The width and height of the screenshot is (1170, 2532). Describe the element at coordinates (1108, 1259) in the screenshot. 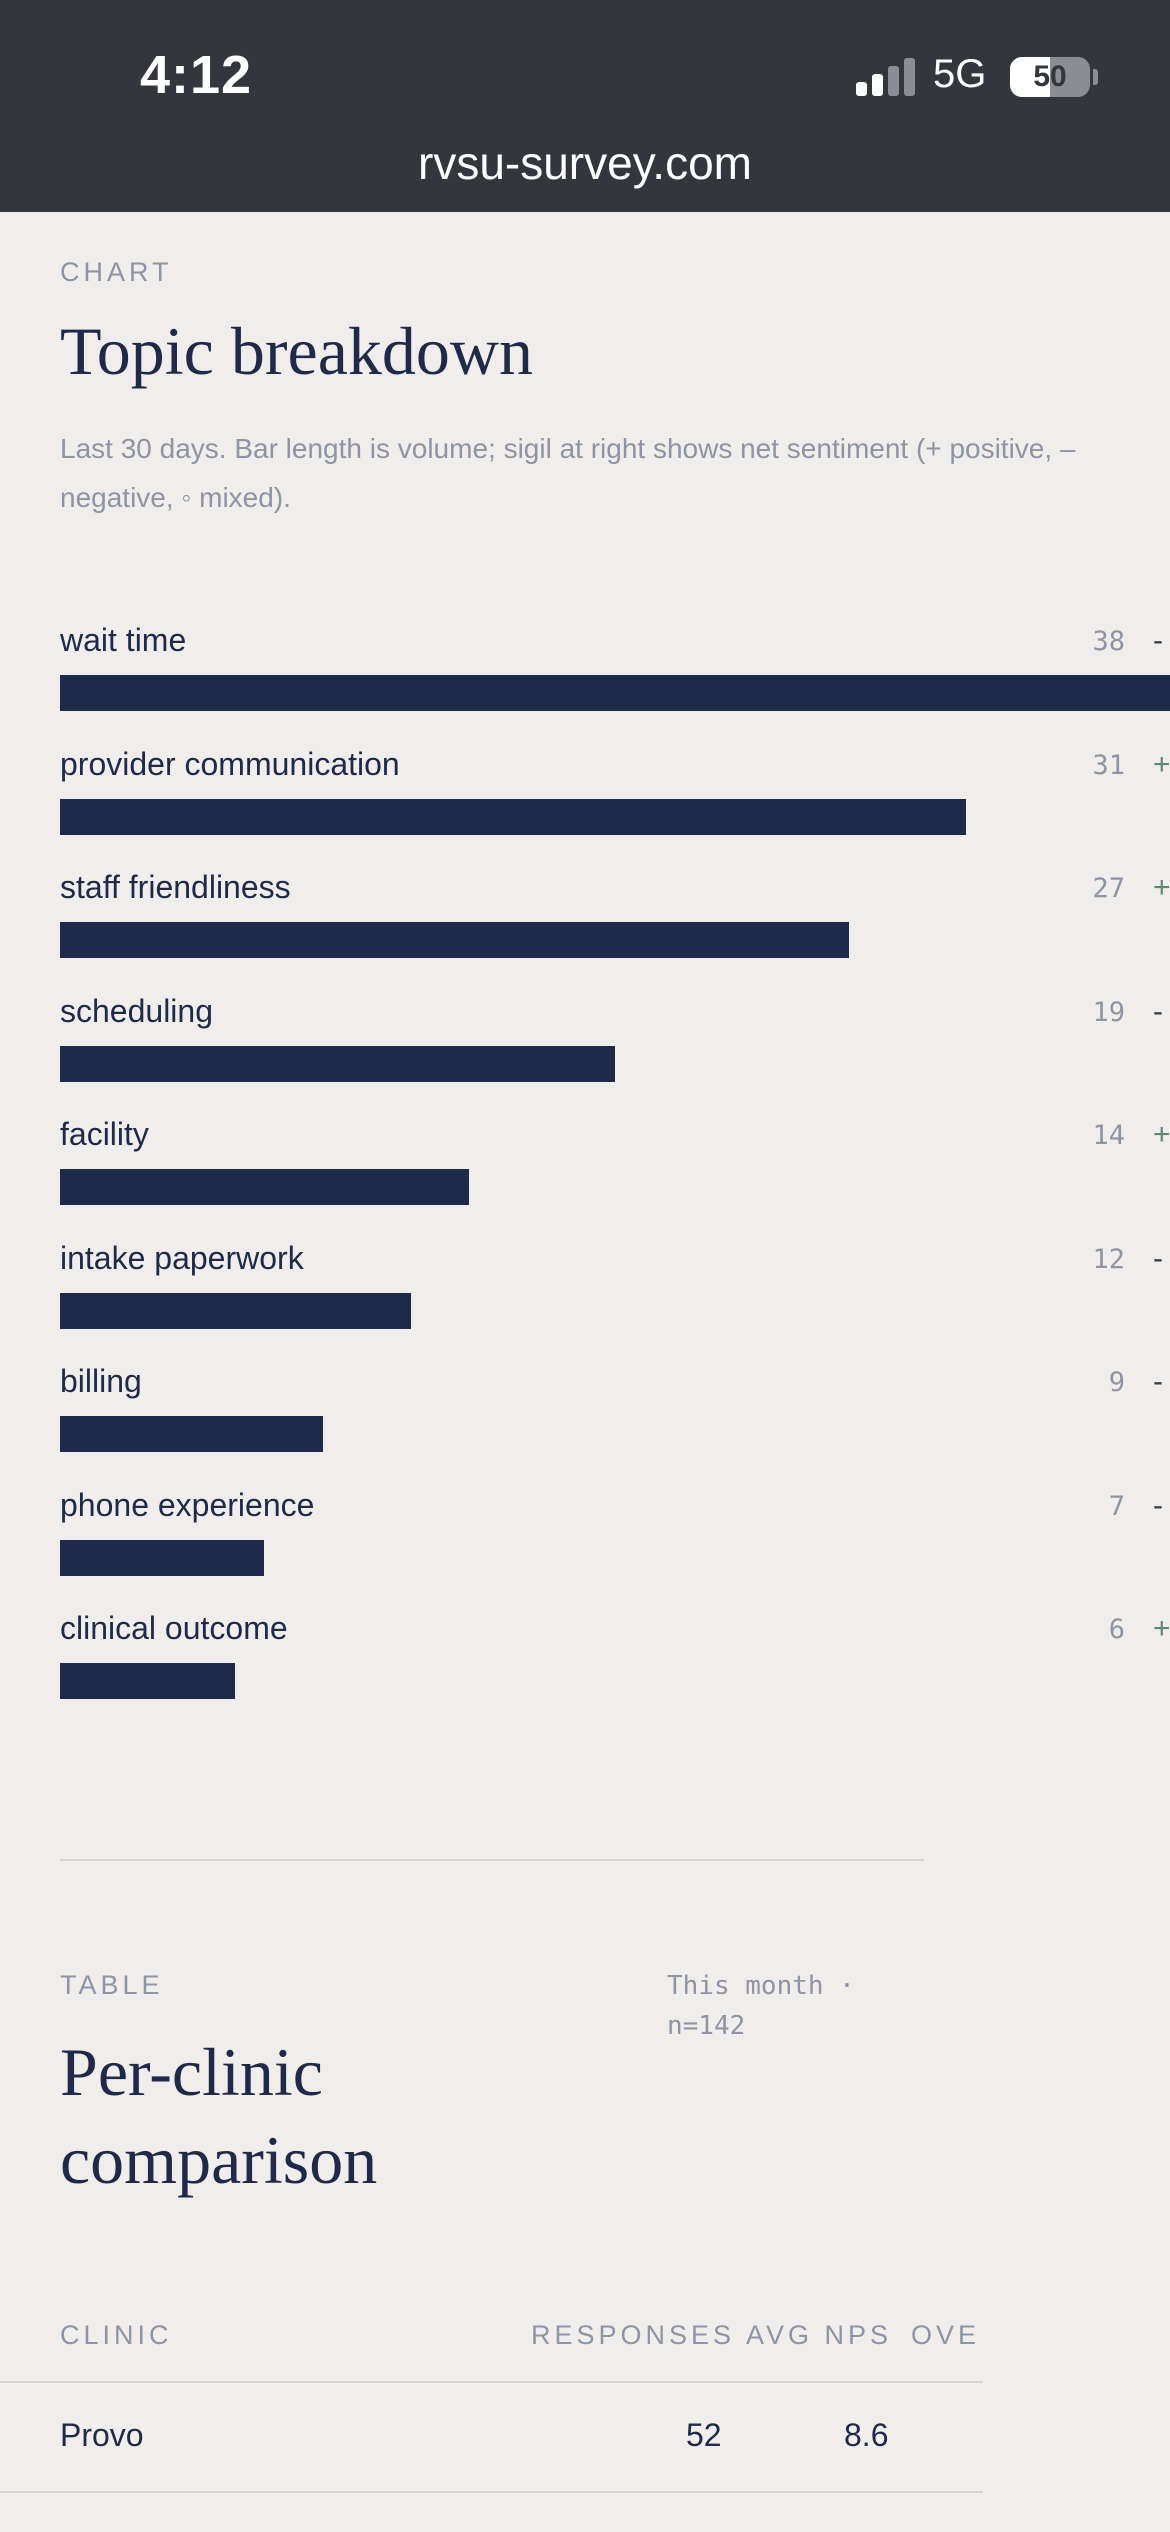

I see `bar-value-intake-paperwork: 12` at that location.